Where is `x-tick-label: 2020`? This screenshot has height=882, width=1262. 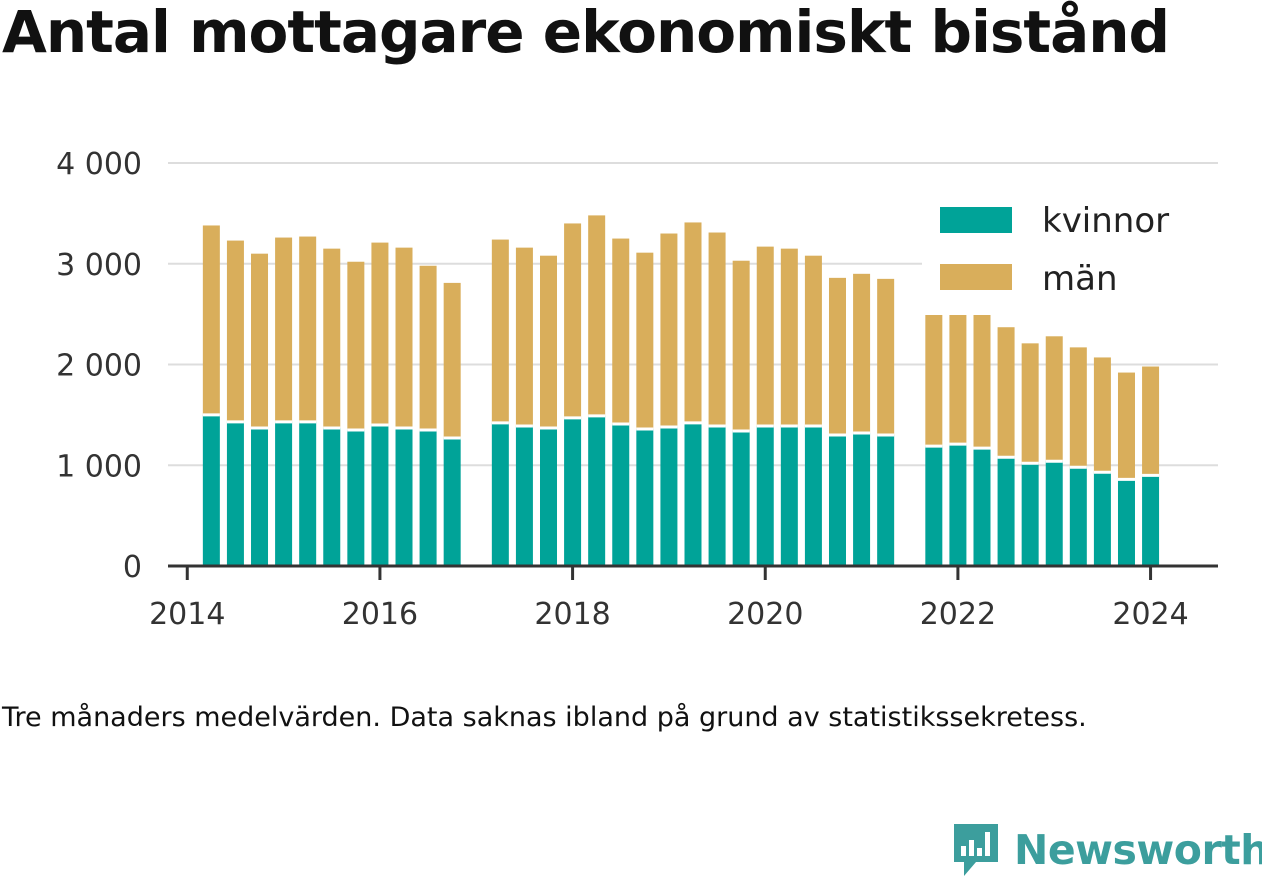
x-tick-label: 2020 is located at coordinates (765, 614).